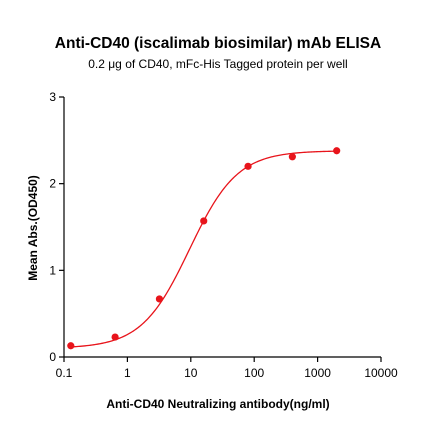 This screenshot has height=446, width=440. What do you see at coordinates (52, 270) in the screenshot?
I see `y-tick-label: 1` at bounding box center [52, 270].